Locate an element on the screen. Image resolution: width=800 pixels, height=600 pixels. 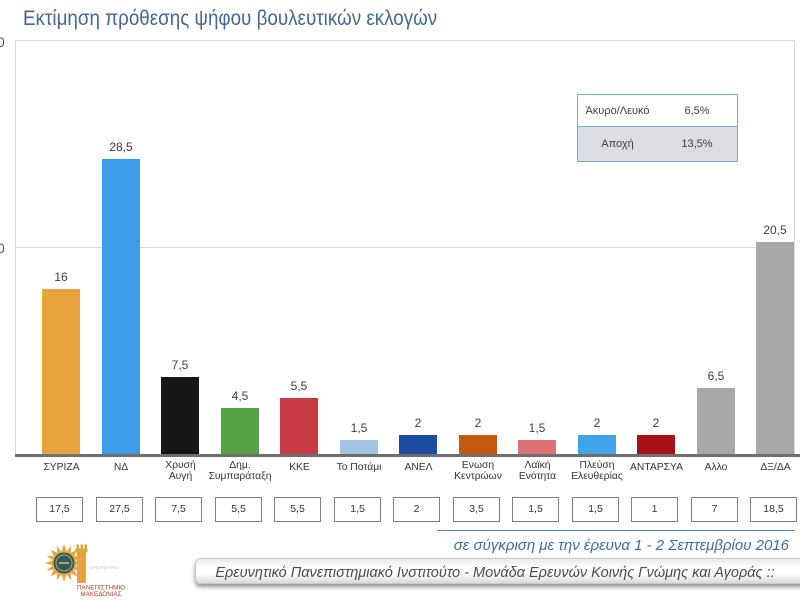
svg-text: ΠΑΝΕΠΙΣΤΗΜΙΟ is located at coordinates (101, 588).